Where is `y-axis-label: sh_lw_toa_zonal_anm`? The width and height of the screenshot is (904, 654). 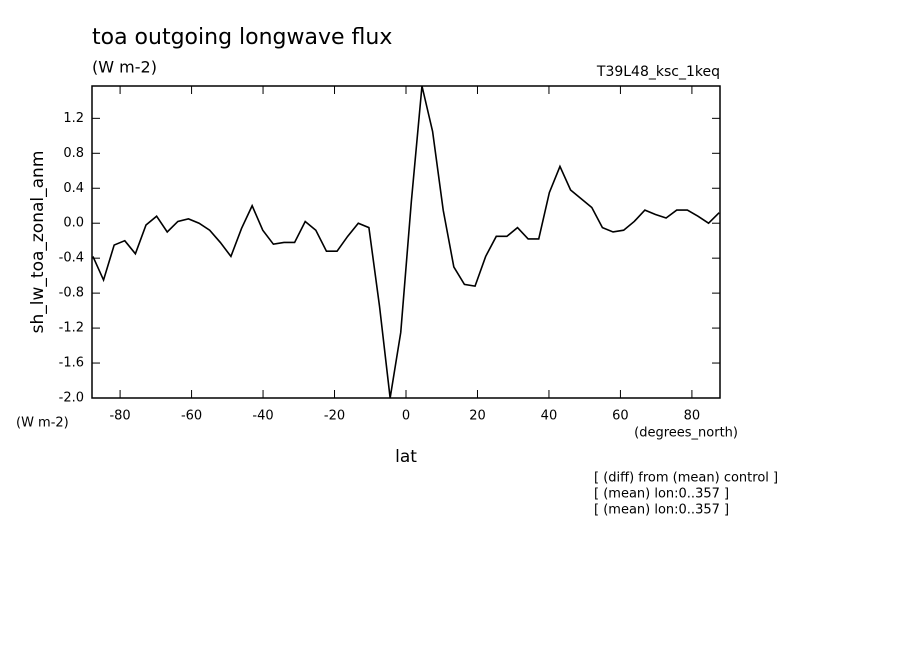
y-axis-label: sh_lw_toa_zonal_anm is located at coordinates (38, 242).